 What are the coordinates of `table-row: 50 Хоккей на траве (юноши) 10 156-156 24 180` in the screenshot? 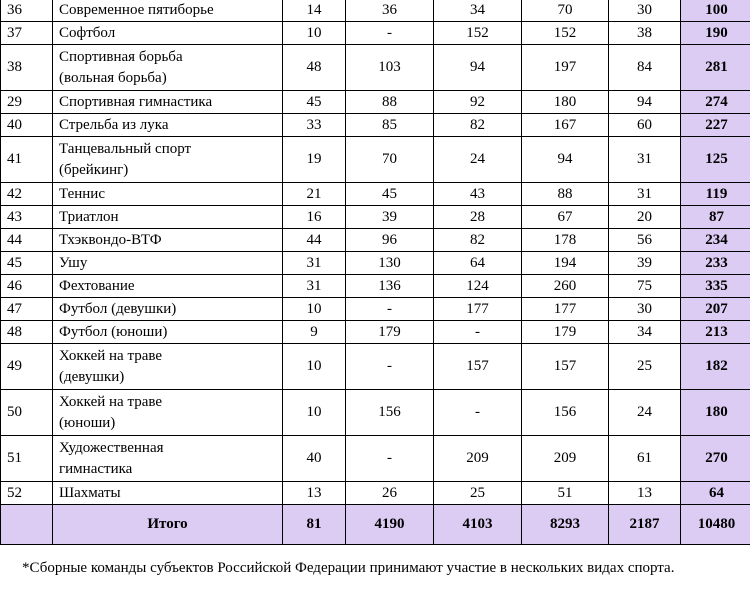 It's located at (375, 412).